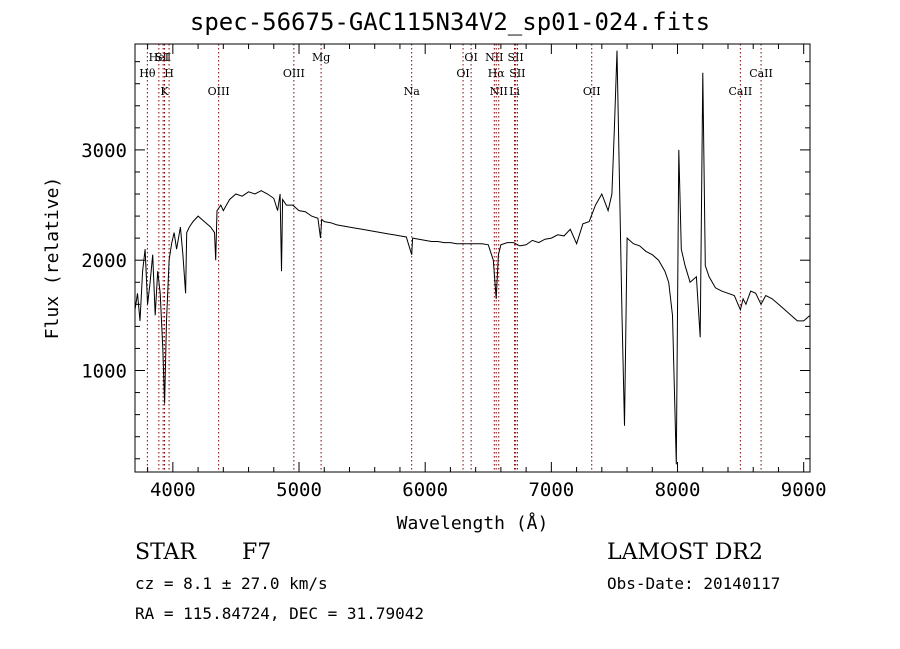  Describe the element at coordinates (104, 372) in the screenshot. I see `y-tick-label-1000: 1000` at that location.